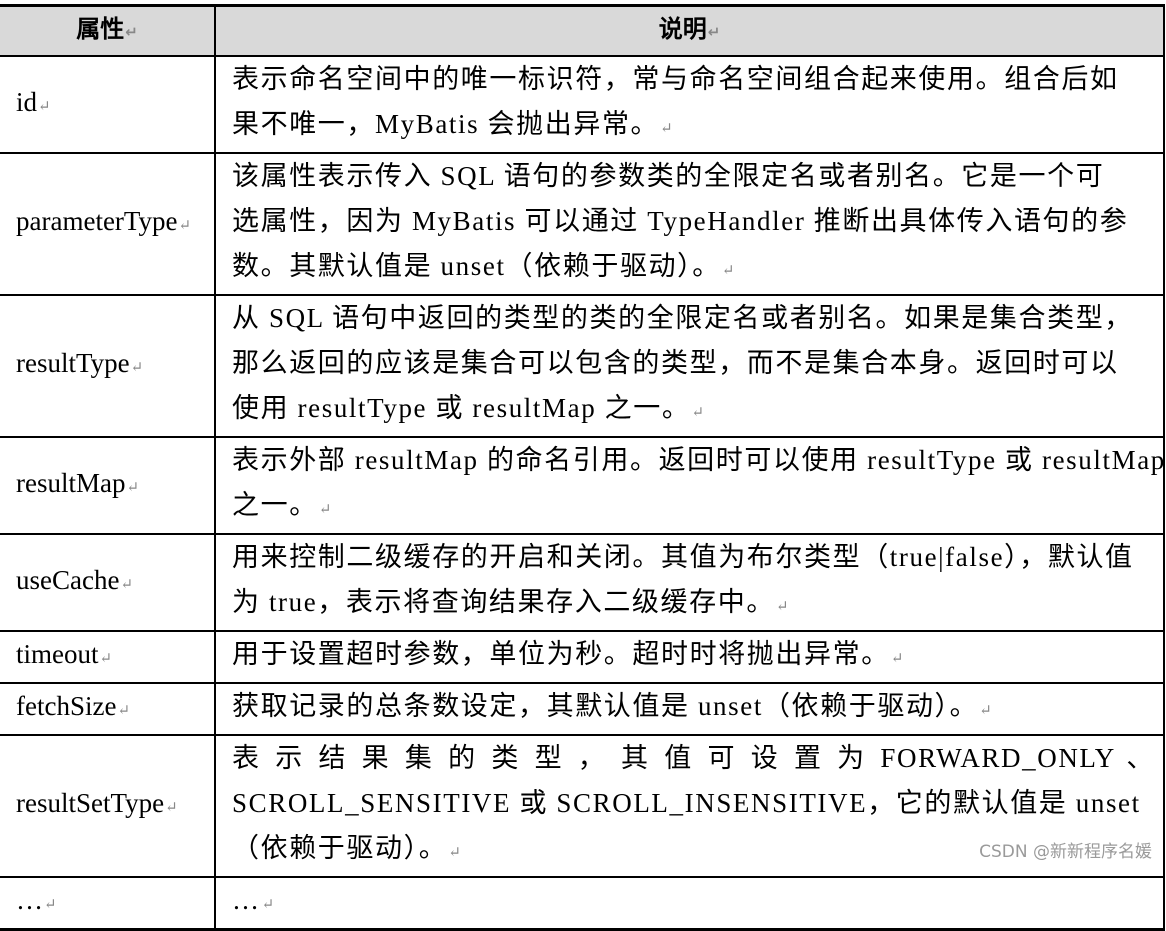  I want to click on attribute-cell: useCache, so click(108, 582).